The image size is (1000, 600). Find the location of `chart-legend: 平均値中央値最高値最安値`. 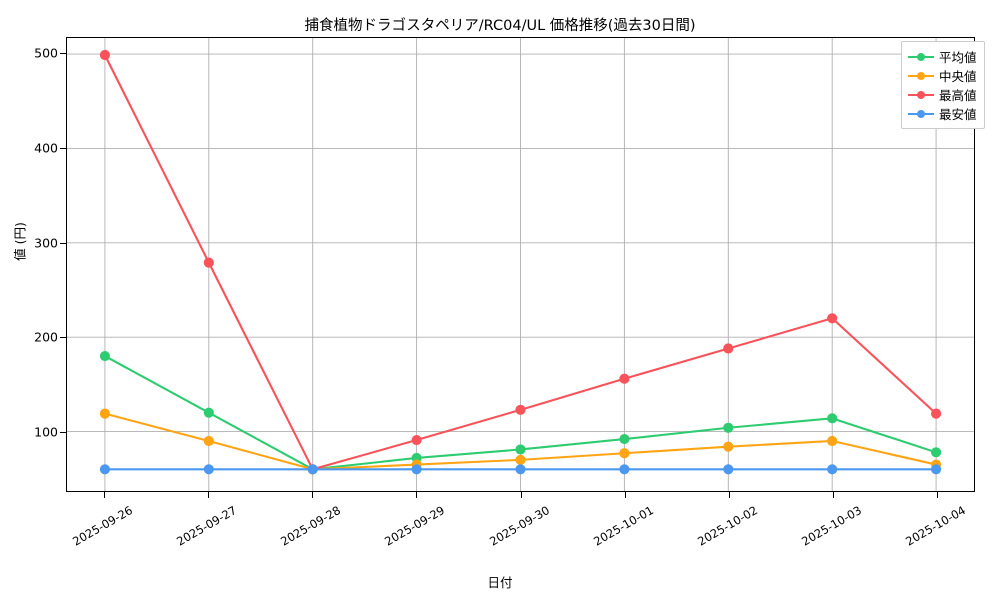

chart-legend: 平均値中央値最高値最安値 is located at coordinates (943, 85).